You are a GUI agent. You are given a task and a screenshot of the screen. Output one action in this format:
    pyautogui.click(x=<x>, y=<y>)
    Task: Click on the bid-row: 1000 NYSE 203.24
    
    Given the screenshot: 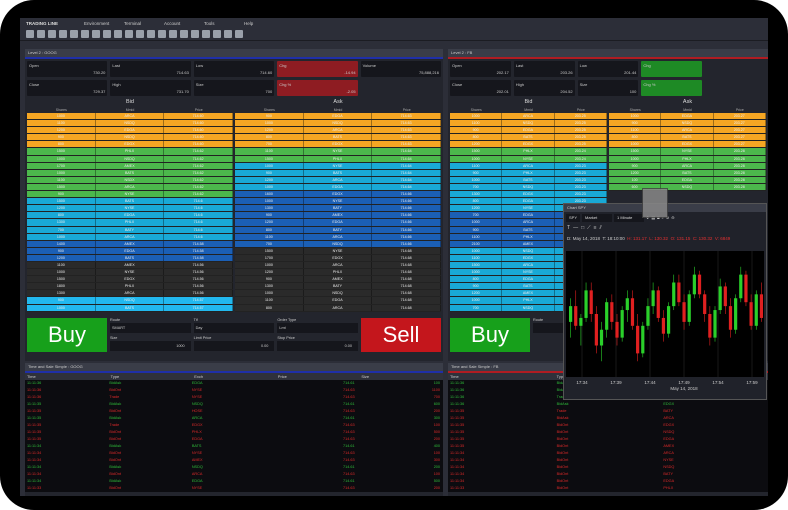 What is the action you would take?
    pyautogui.click(x=528, y=159)
    